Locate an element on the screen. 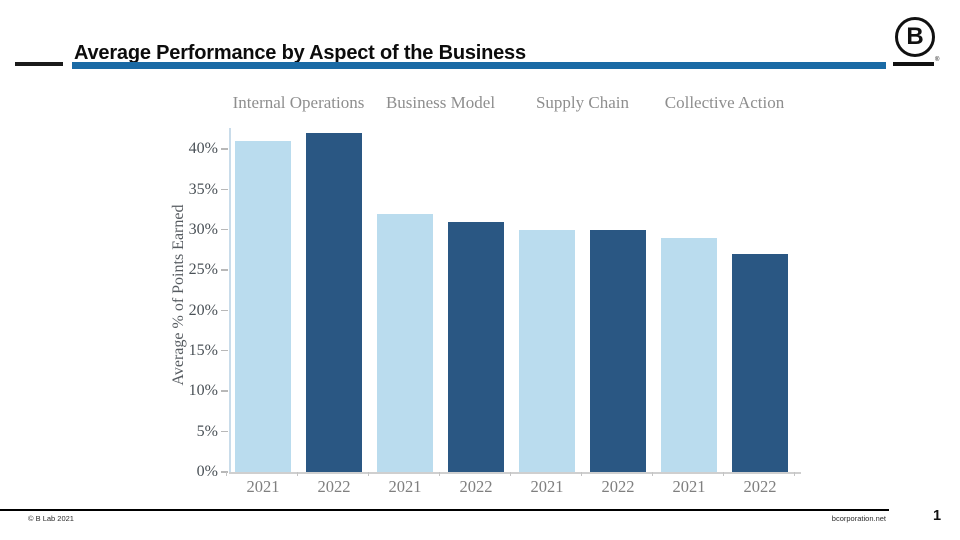  group-label: Supply Chain is located at coordinates (582, 102).